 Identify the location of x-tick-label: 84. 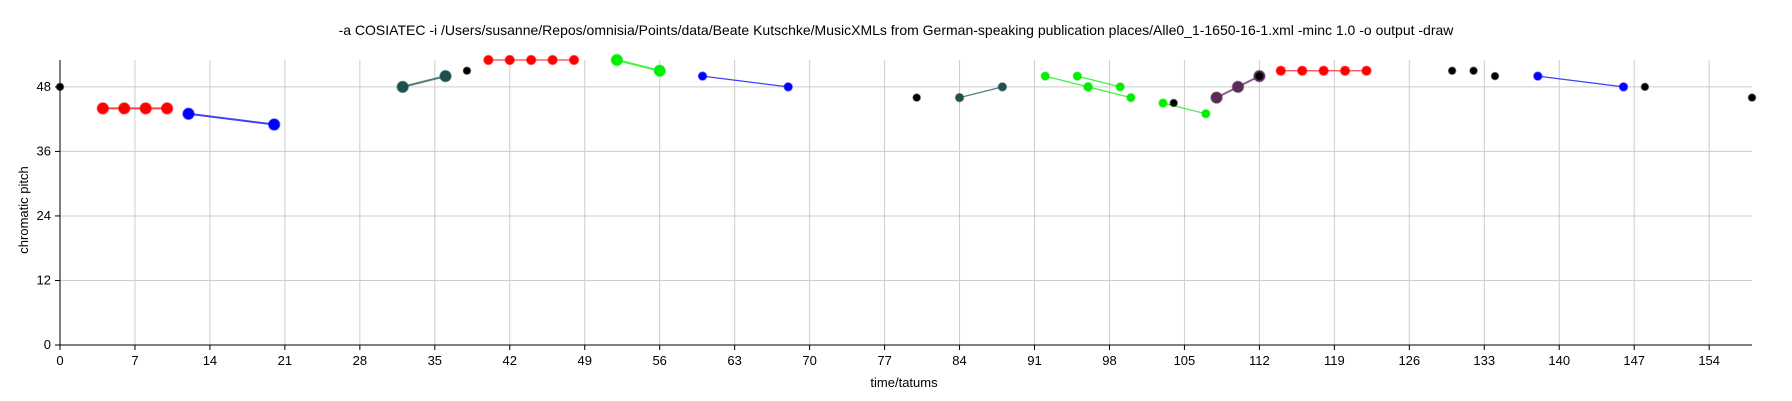
(959, 360).